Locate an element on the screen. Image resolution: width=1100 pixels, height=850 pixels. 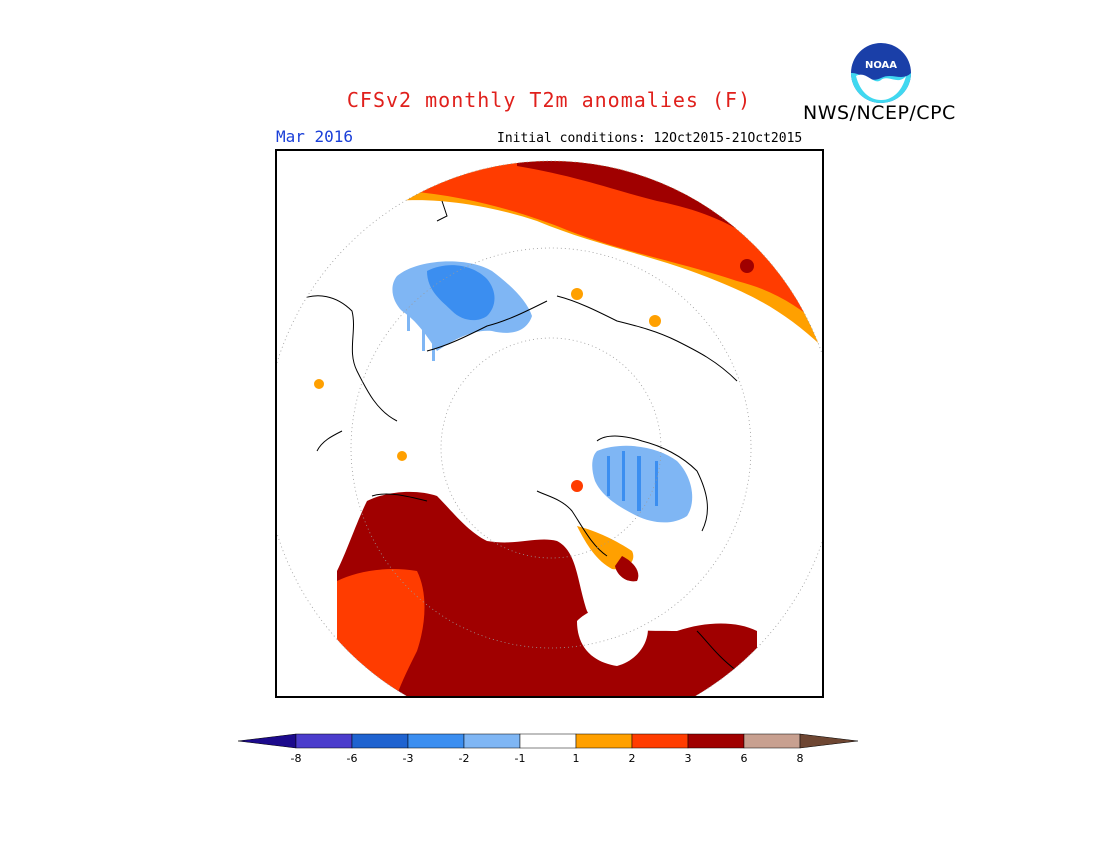
anomaly-1to2-japan is located at coordinates (605, 548).